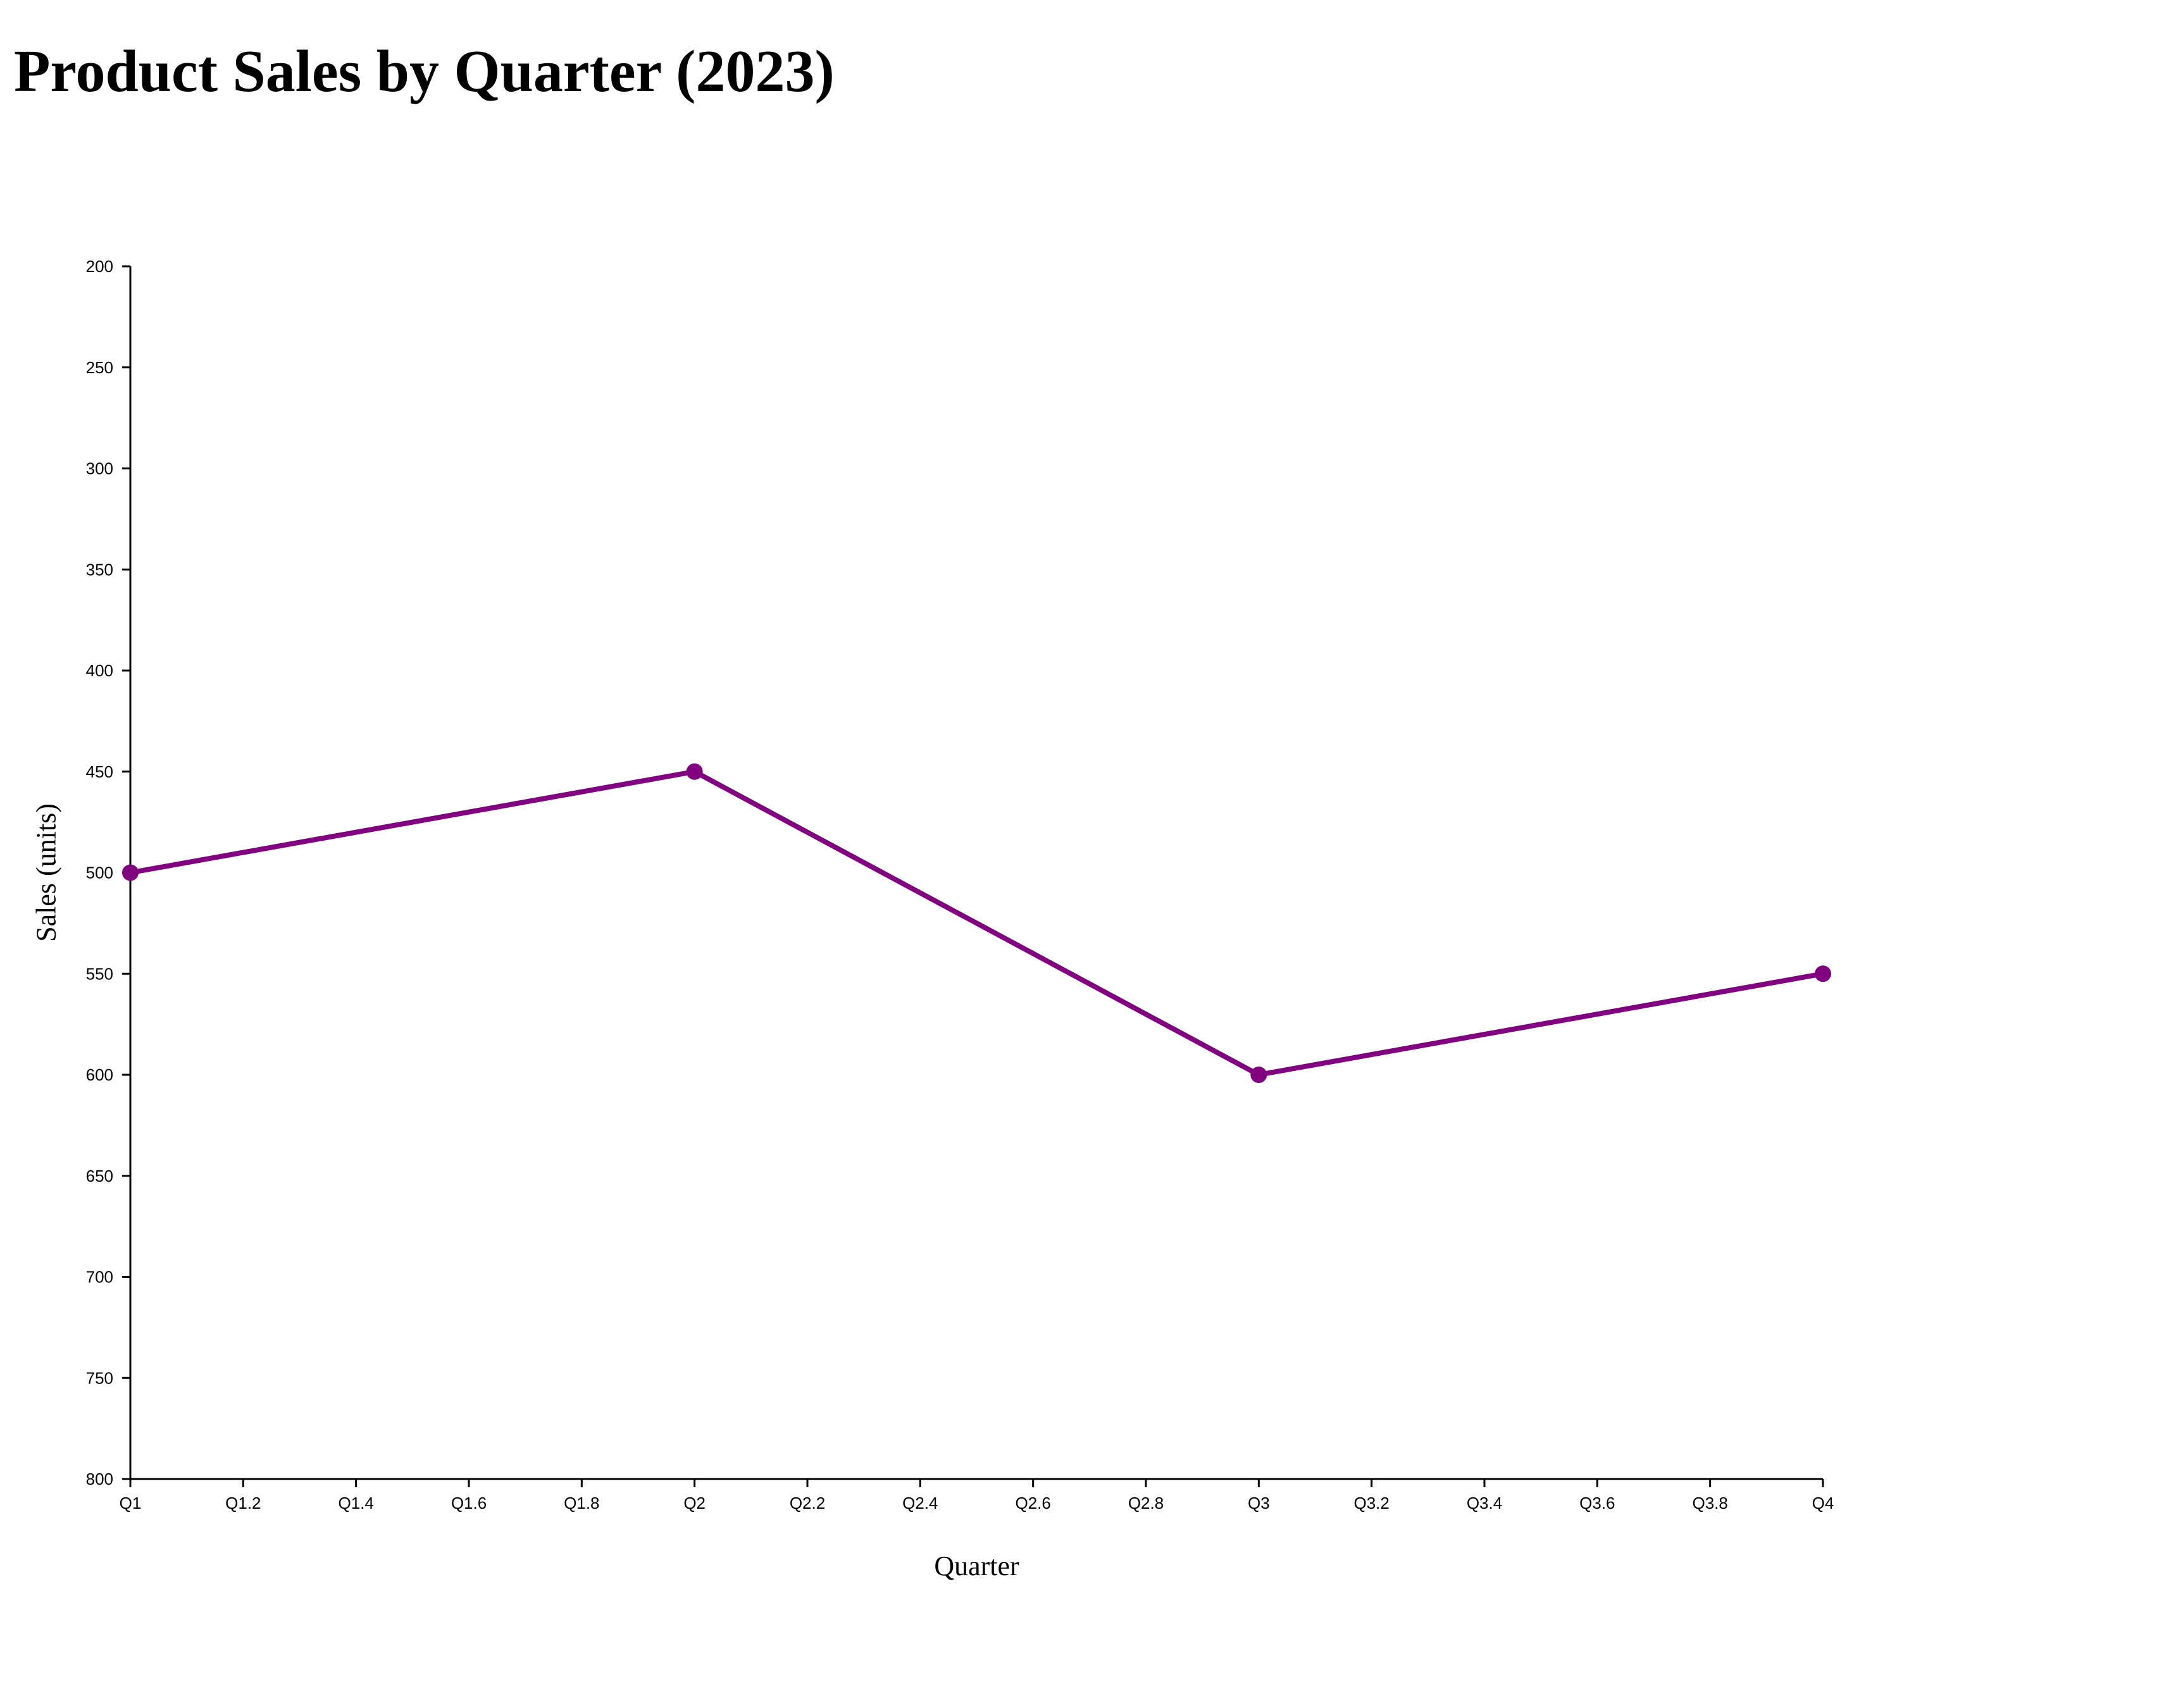  Describe the element at coordinates (1710, 1503) in the screenshot. I see `x-tick-label: Q3.8` at that location.